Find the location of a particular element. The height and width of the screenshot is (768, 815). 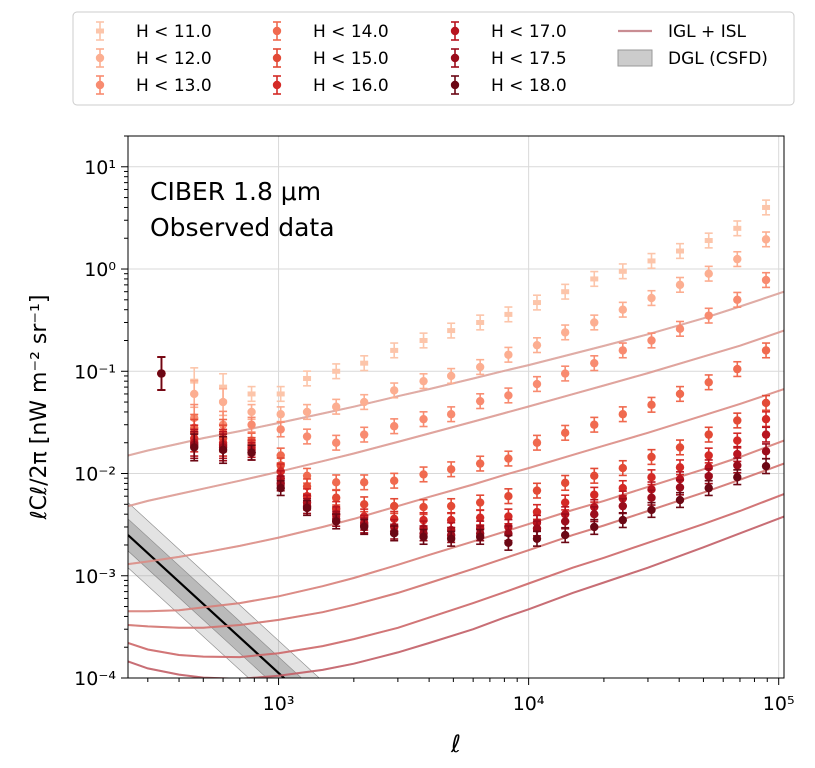

legend-entry-igl-isl: IGL + ISL is located at coordinates (682, 32).